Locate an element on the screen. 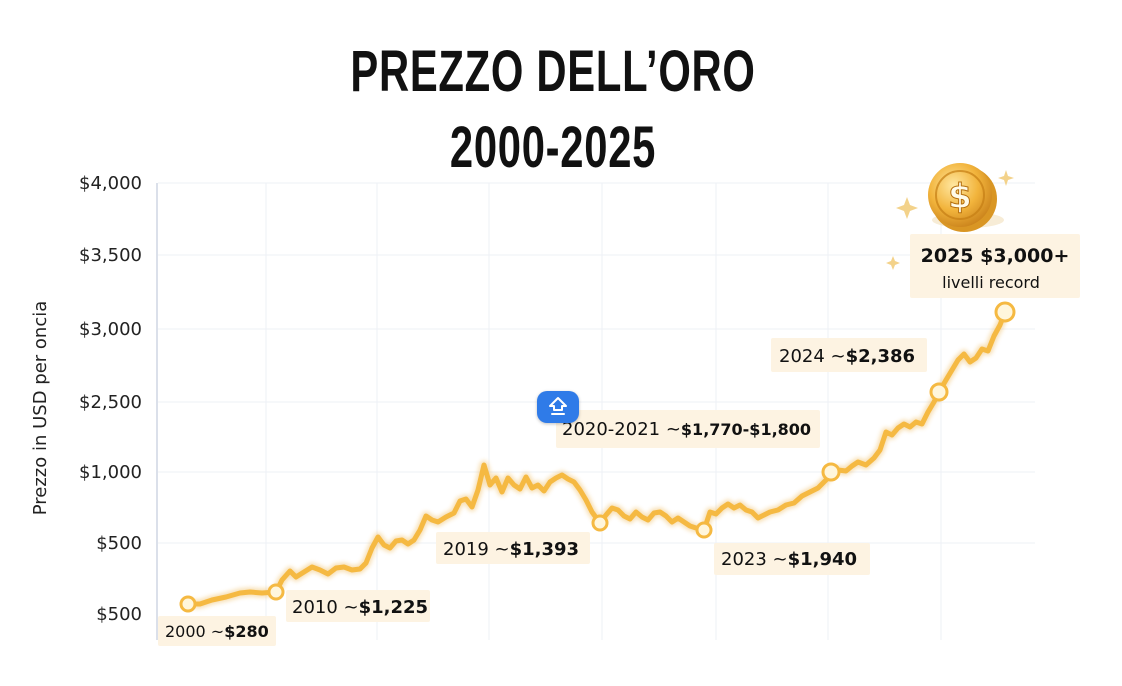 The image size is (1122, 686). annotation-2010-year: 2010 ~ is located at coordinates (325, 607).